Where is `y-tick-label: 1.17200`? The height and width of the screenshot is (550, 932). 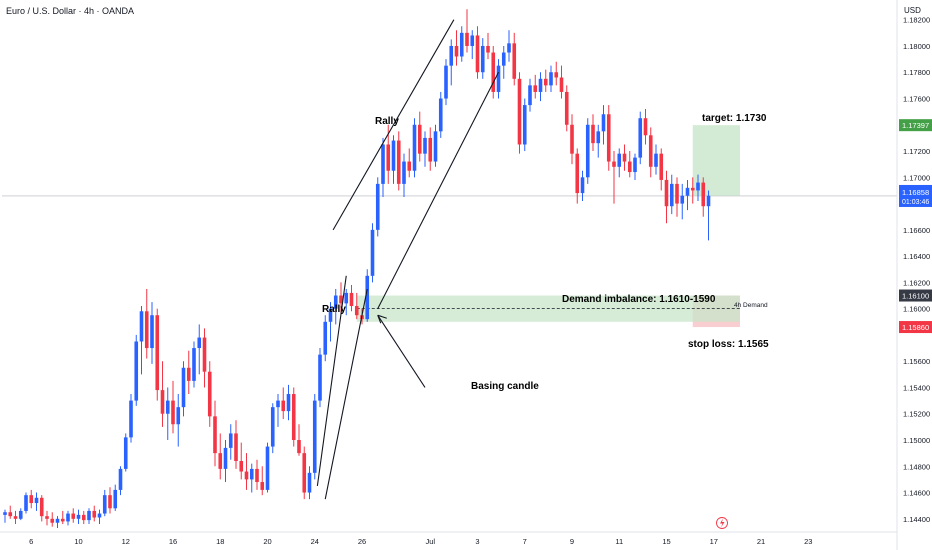
y-tick-label: 1.17200 is located at coordinates (916, 151).